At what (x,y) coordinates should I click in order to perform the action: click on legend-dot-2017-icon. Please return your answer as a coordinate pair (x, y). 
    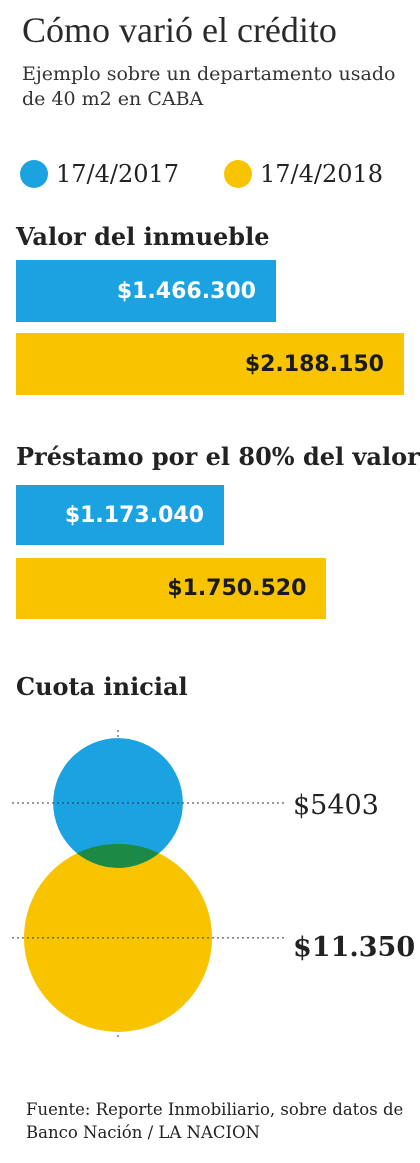
    Looking at the image, I should click on (34, 174).